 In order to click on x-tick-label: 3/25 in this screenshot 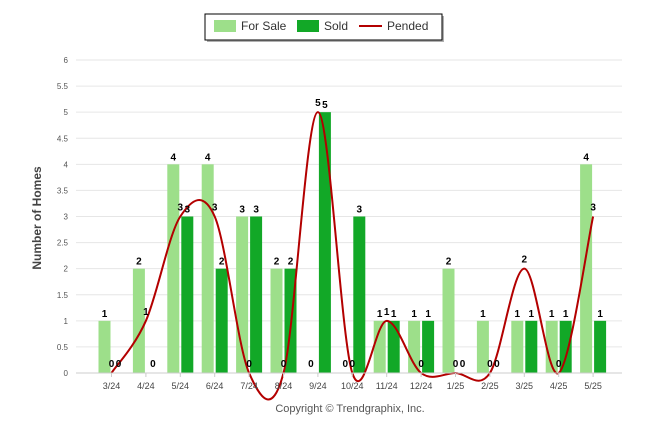, I will do `click(525, 386)`.